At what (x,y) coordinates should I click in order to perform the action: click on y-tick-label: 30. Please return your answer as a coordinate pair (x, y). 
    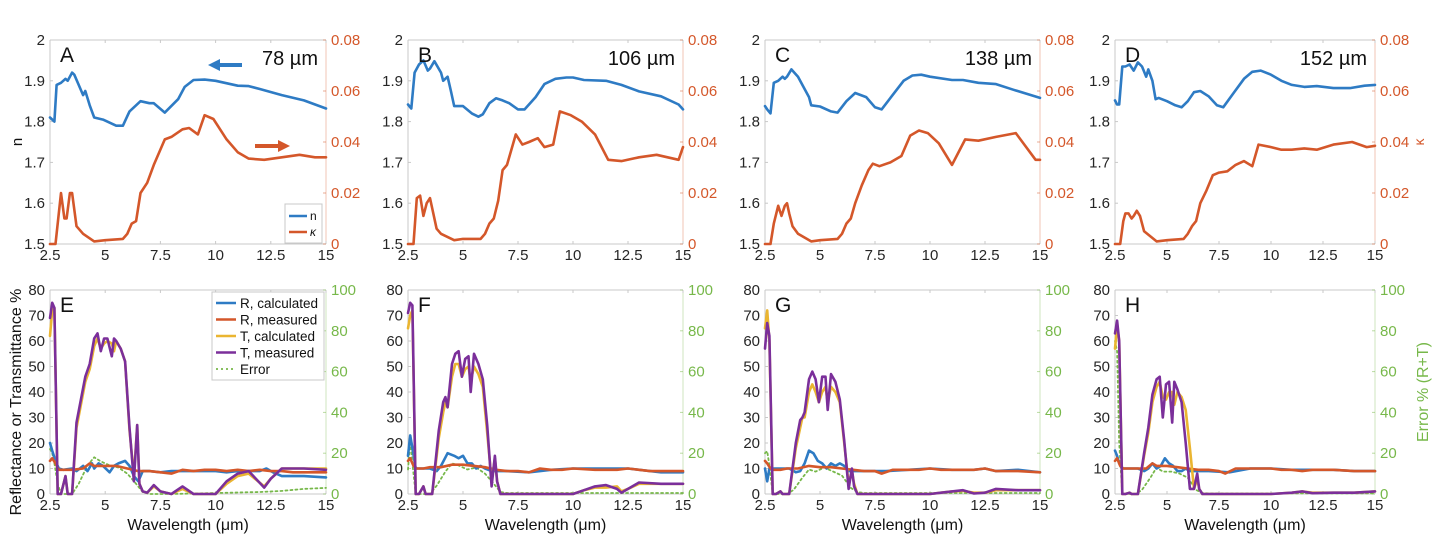
    Looking at the image, I should click on (1101, 418).